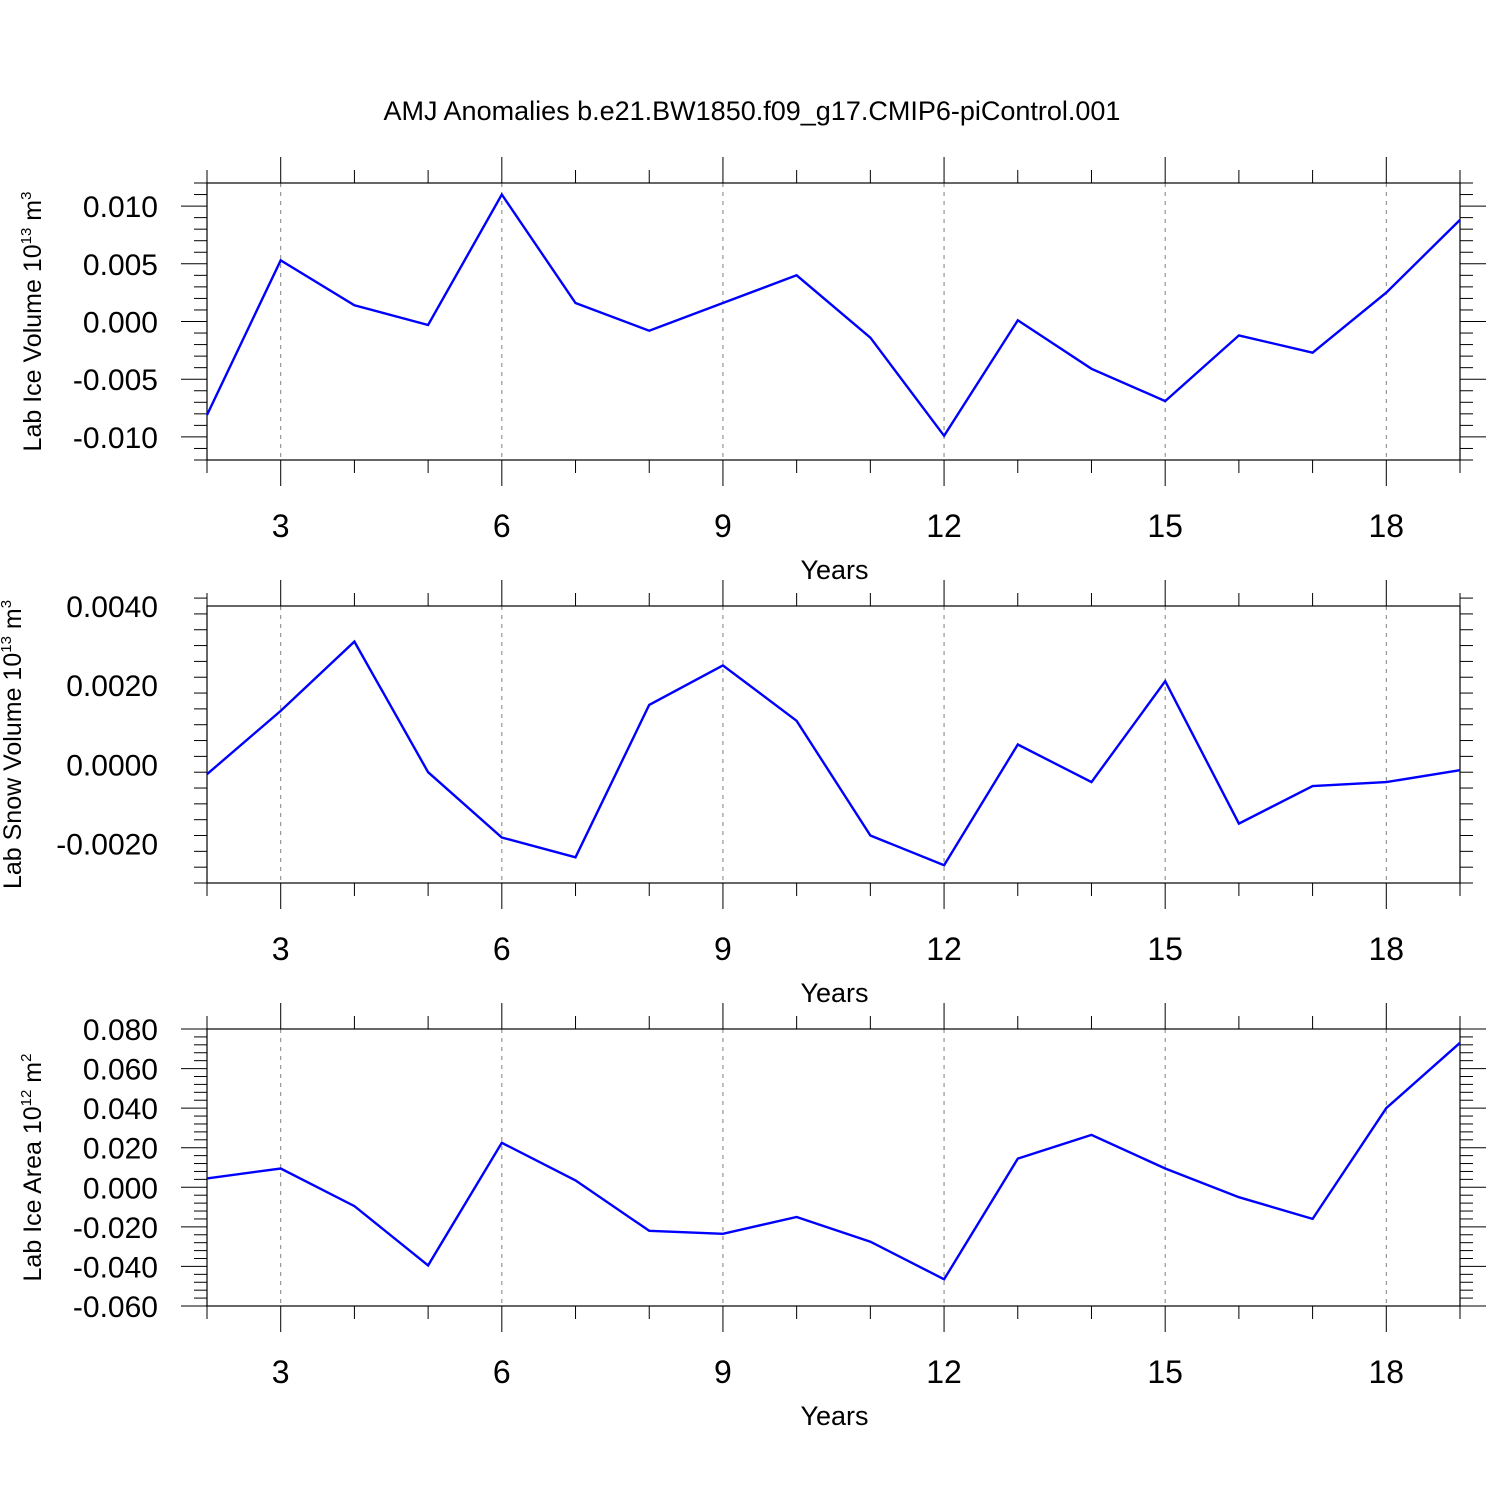 The height and width of the screenshot is (1500, 1500). I want to click on y-tick-label: 0.0000, so click(112, 765).